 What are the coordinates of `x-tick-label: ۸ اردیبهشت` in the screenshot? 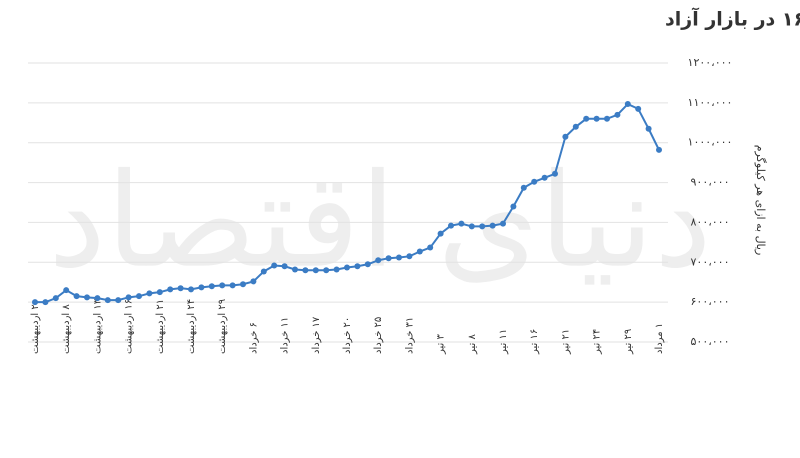 It's located at (66, 329).